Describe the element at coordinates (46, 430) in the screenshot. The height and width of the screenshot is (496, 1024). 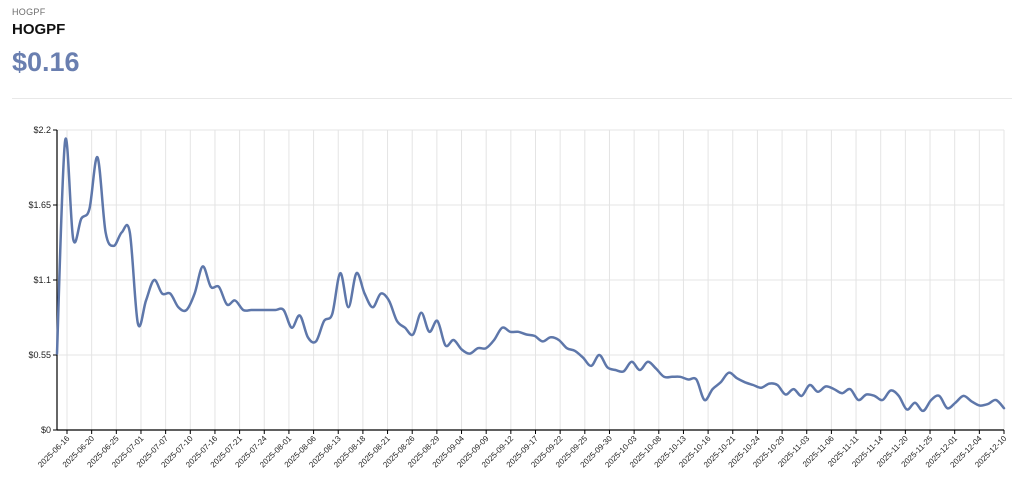
I see `y-tick-label: $0` at that location.